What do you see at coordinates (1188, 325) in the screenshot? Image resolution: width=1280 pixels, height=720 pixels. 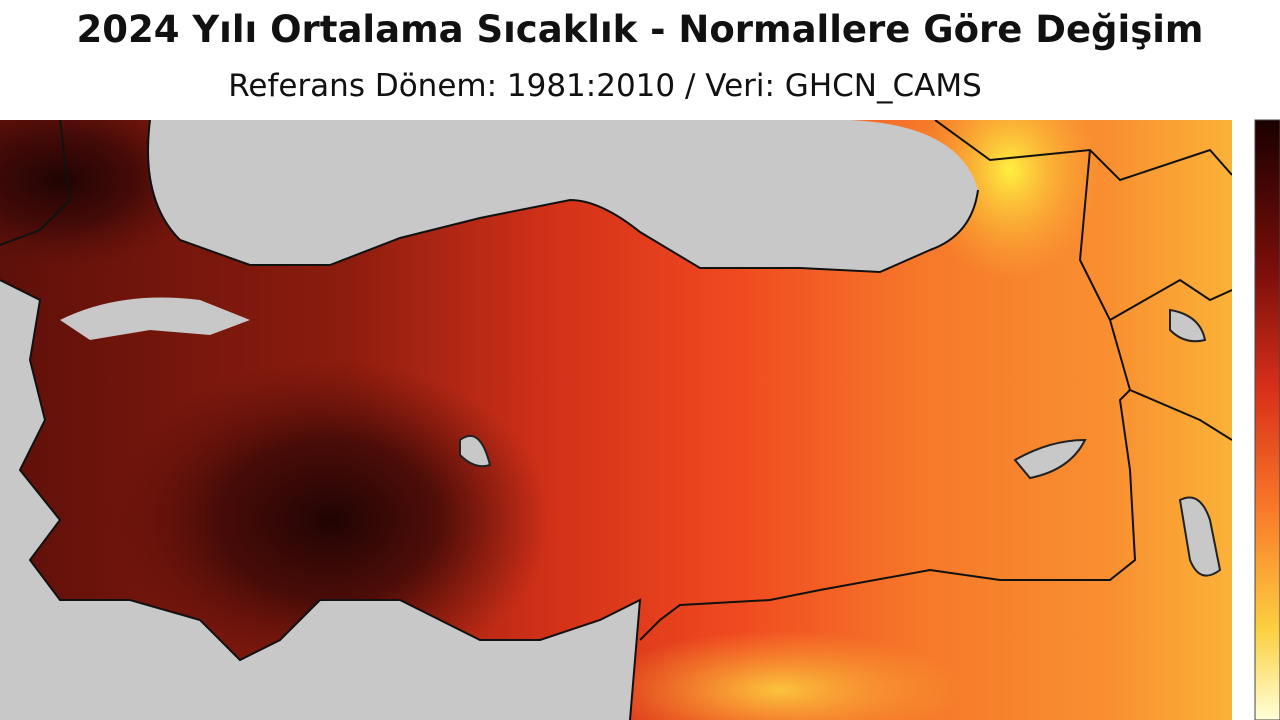 I see `lake-sevan` at bounding box center [1188, 325].